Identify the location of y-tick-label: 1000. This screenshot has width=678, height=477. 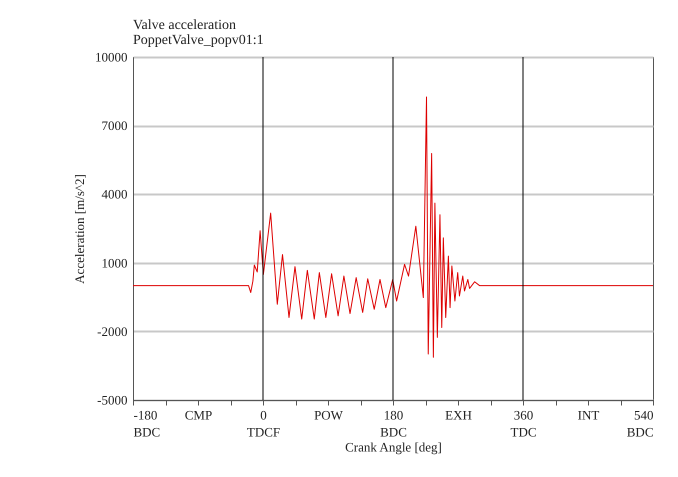
(115, 262).